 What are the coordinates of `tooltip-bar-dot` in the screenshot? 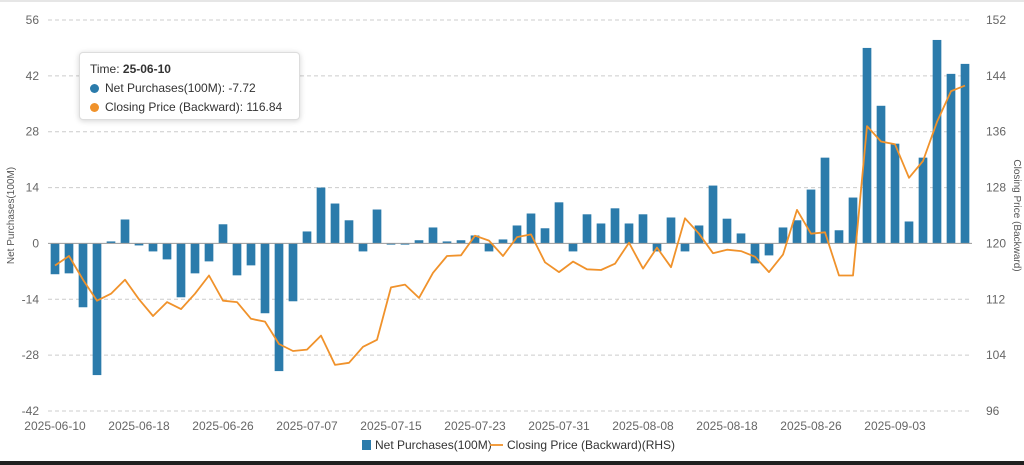 It's located at (94, 88).